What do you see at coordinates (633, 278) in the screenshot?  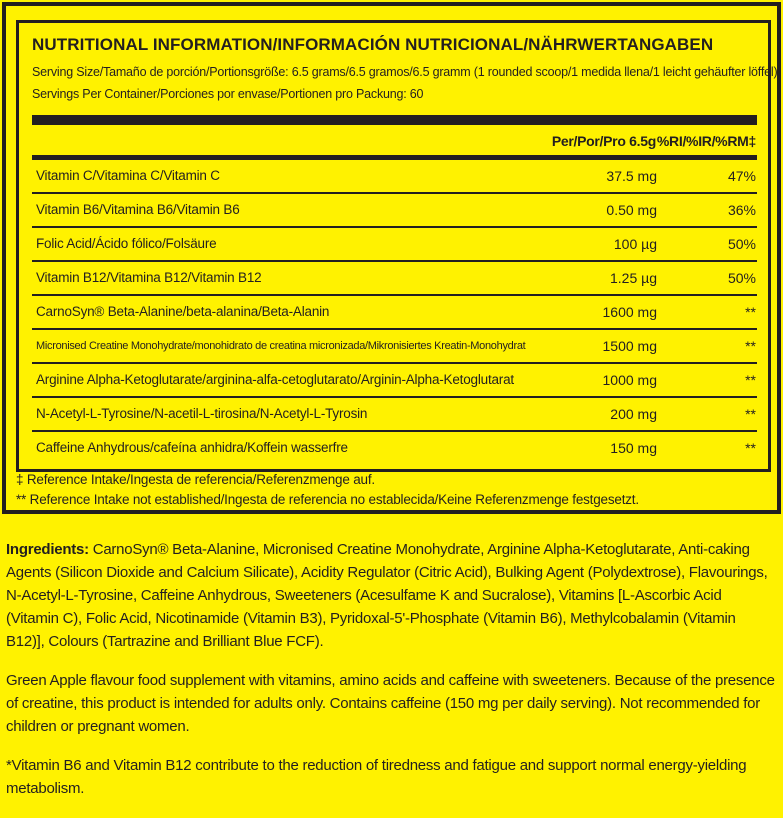 I see `nutrient-amount: 1.25 µg` at bounding box center [633, 278].